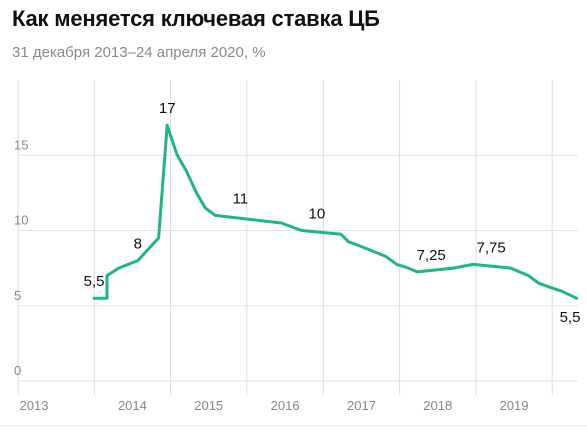 This screenshot has width=587, height=439. I want to click on x-tick-label: 2016, so click(285, 405).